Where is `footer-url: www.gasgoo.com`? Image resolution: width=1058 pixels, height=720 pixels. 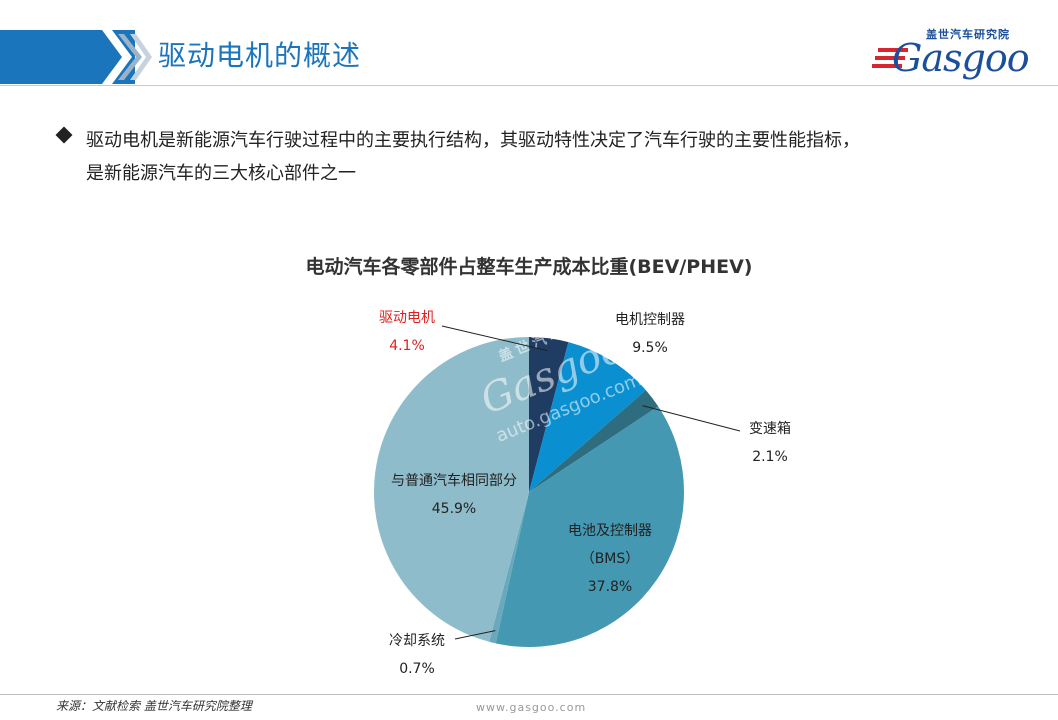 footer-url: www.gasgoo.com is located at coordinates (531, 707).